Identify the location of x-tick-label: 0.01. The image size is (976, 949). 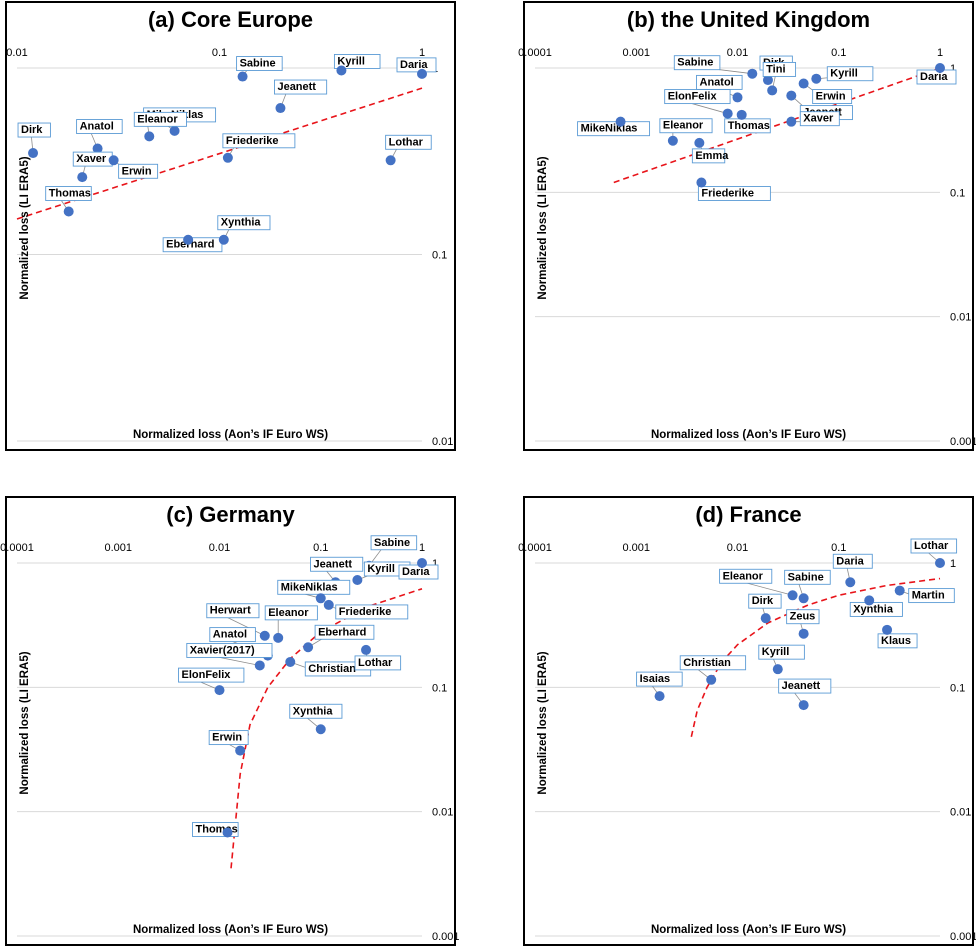
(219, 548).